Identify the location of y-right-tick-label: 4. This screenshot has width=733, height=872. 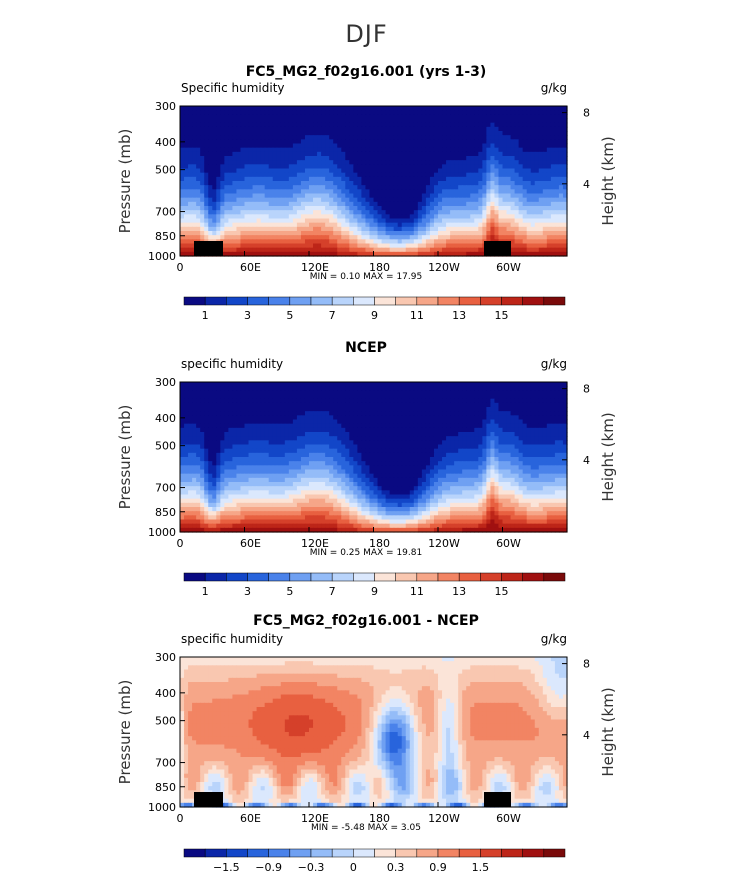
(586, 184).